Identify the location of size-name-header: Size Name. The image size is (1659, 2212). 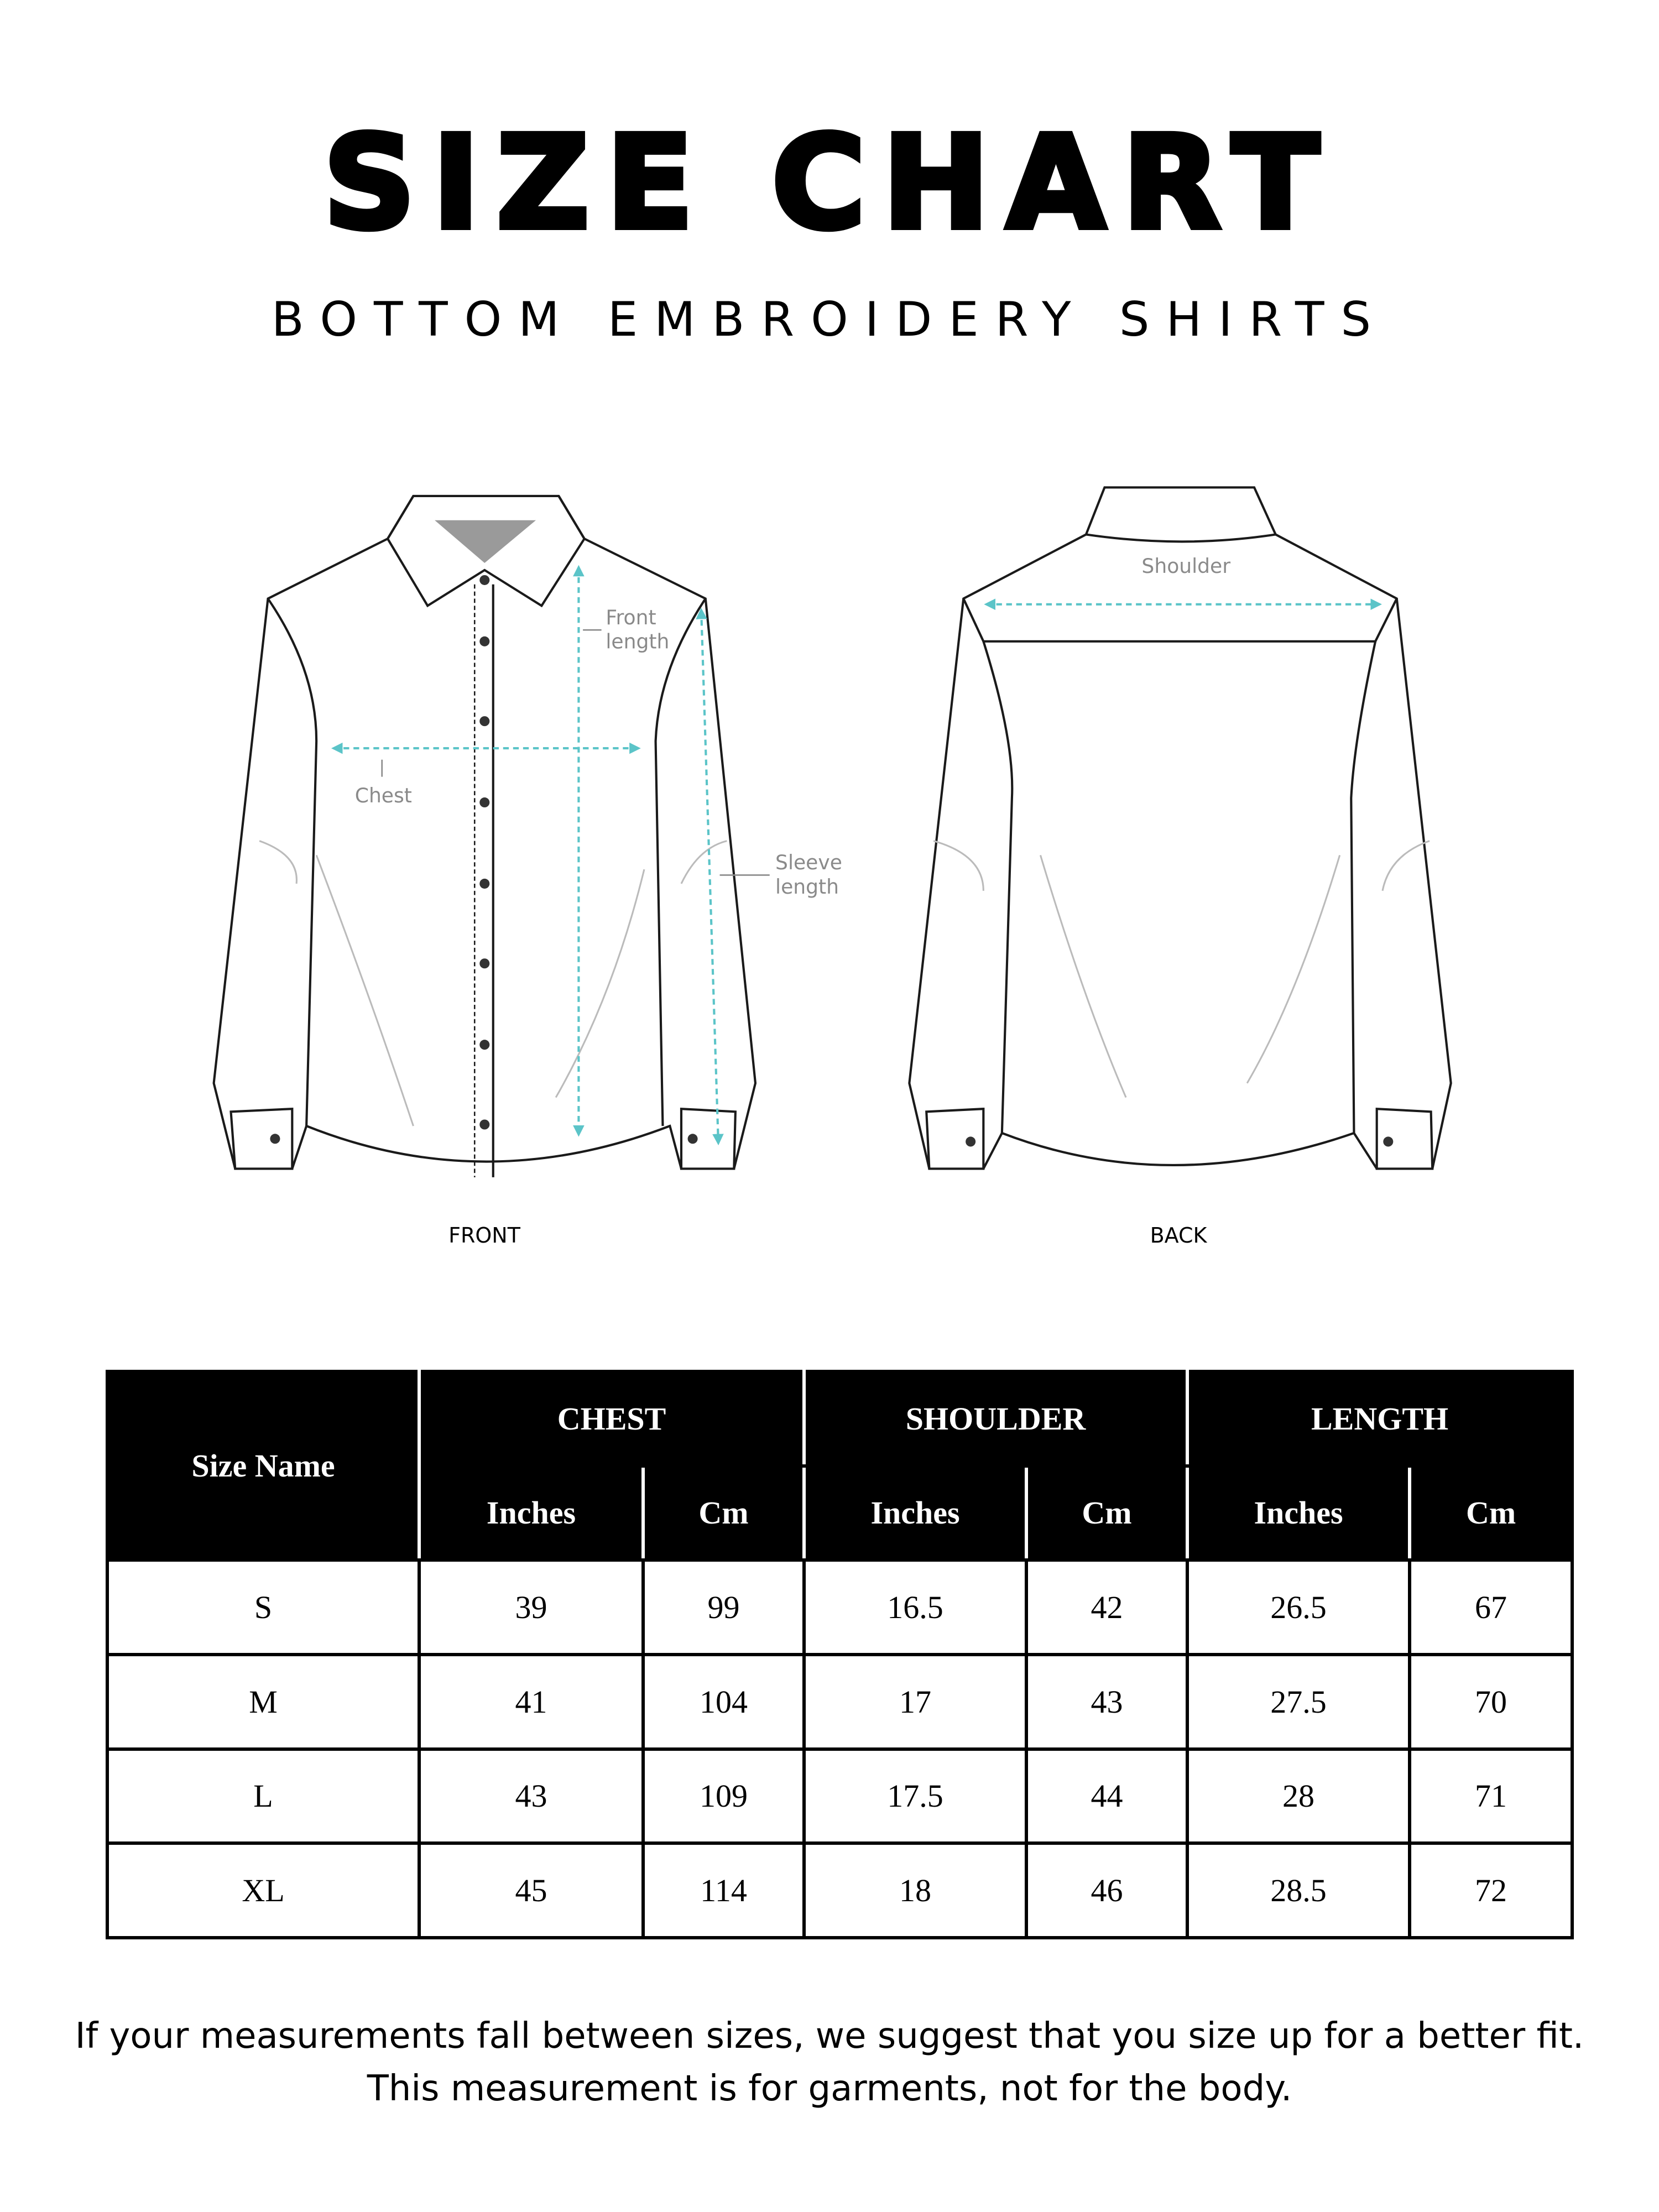
(264, 1466).